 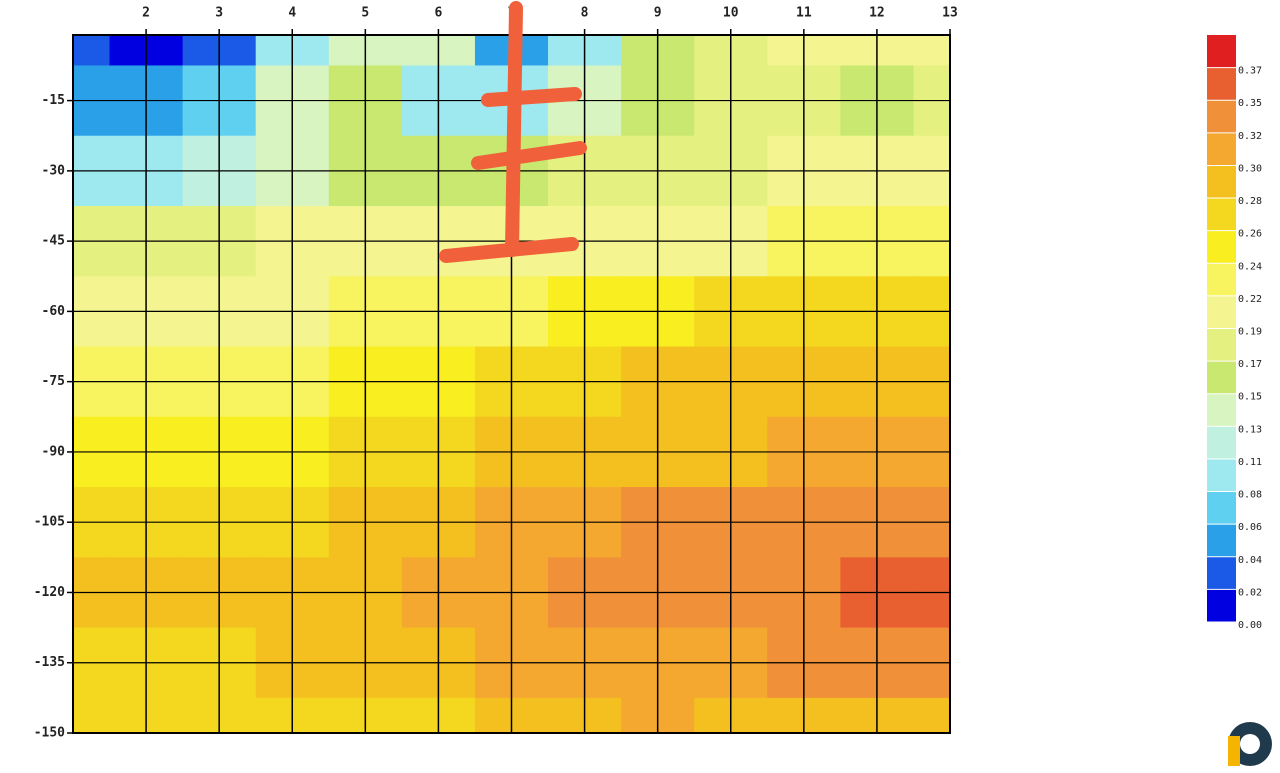 What do you see at coordinates (1250, 266) in the screenshot?
I see `colorbar-label: 0.24` at bounding box center [1250, 266].